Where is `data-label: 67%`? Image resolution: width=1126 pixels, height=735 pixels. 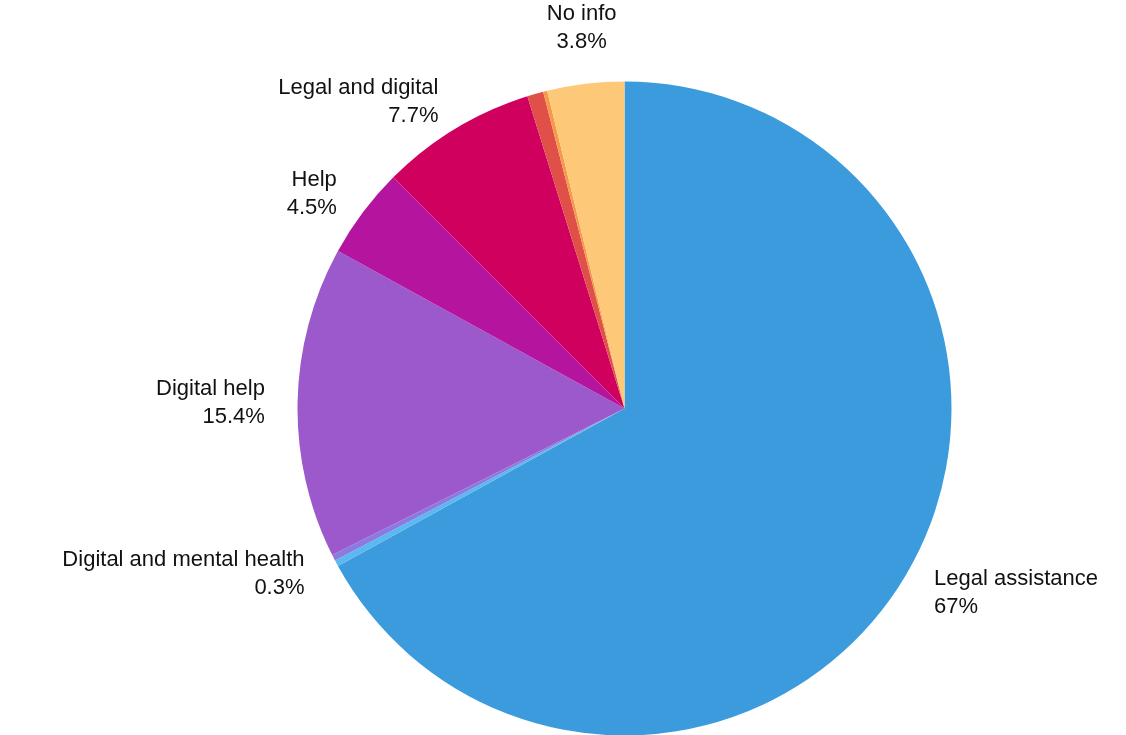
data-label: 67% is located at coordinates (956, 606).